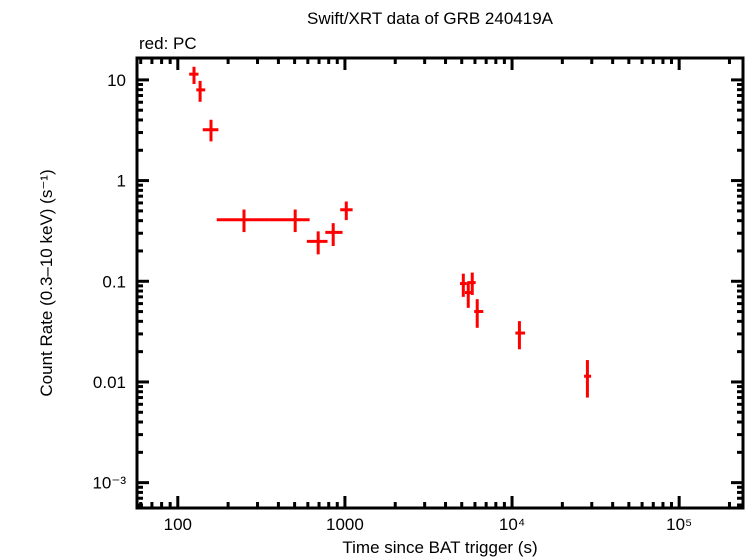 The image size is (746, 558). Describe the element at coordinates (679, 524) in the screenshot. I see `x-tick-label: 10⁵` at that location.